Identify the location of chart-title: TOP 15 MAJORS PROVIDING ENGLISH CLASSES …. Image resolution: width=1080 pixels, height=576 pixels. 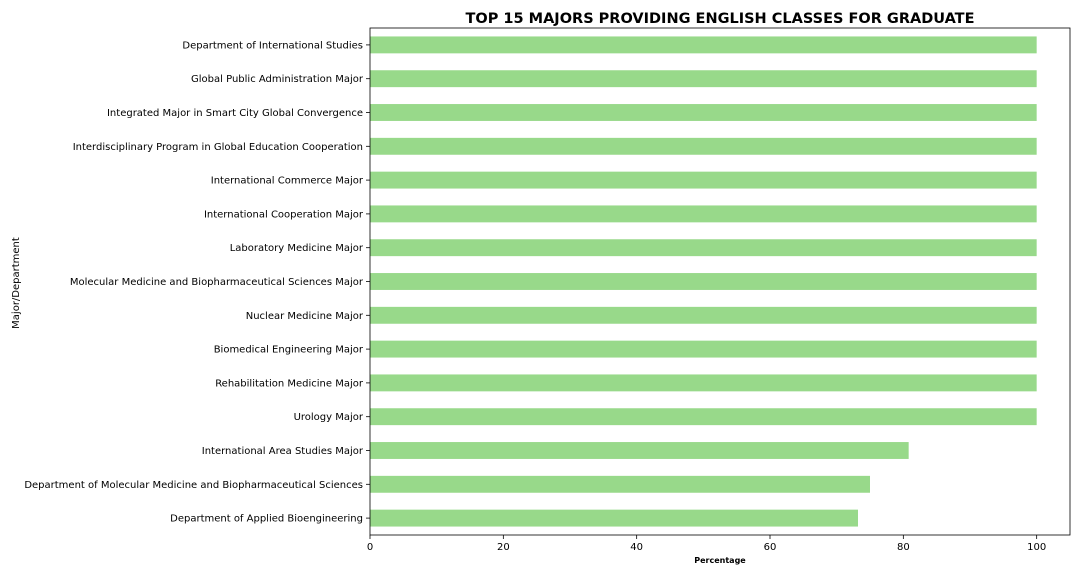
(720, 19).